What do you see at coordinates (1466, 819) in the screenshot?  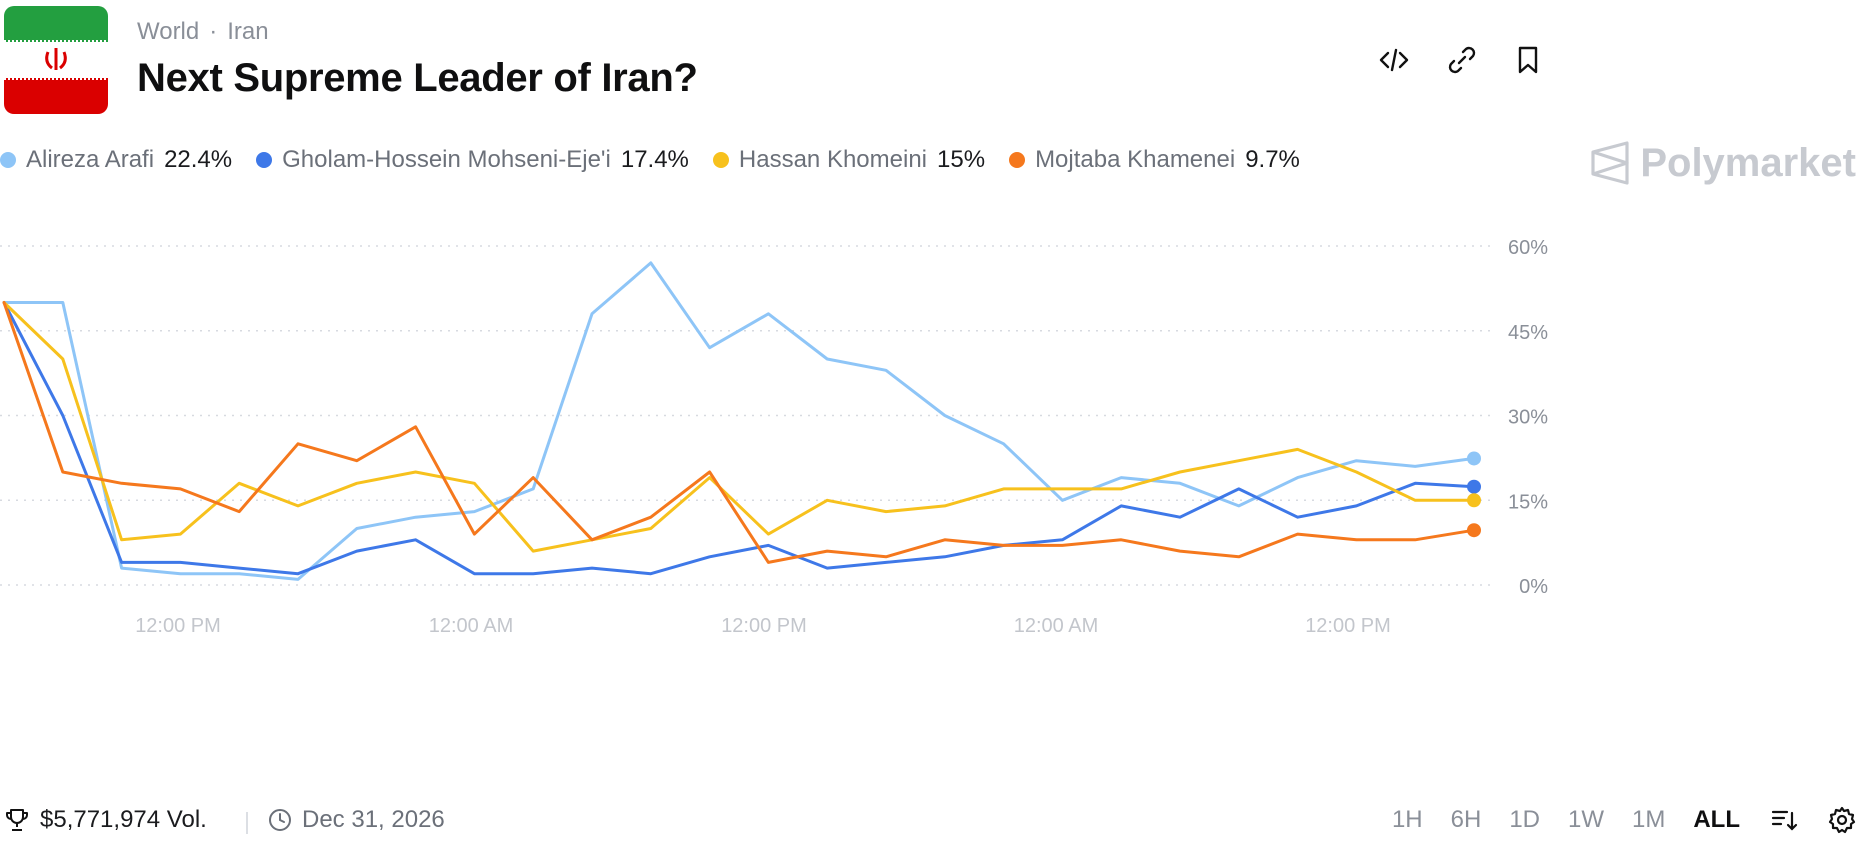 I see `range-6h: 6H` at bounding box center [1466, 819].